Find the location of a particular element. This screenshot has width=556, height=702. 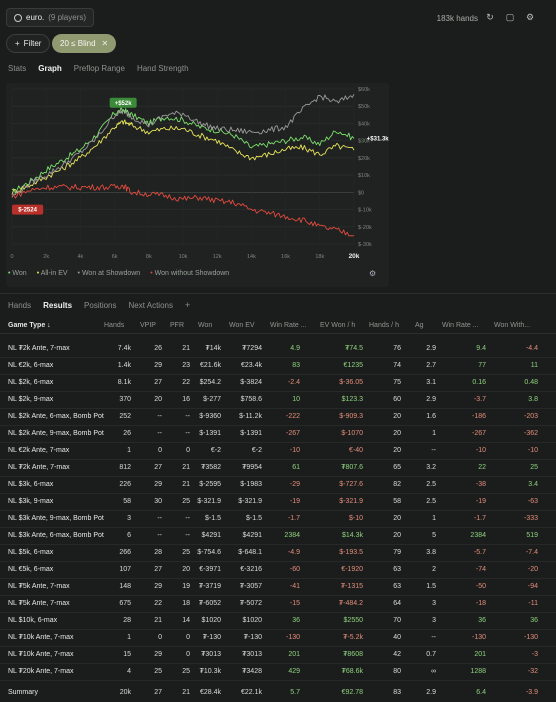

annotation-label: $-2524 is located at coordinates (27, 211).